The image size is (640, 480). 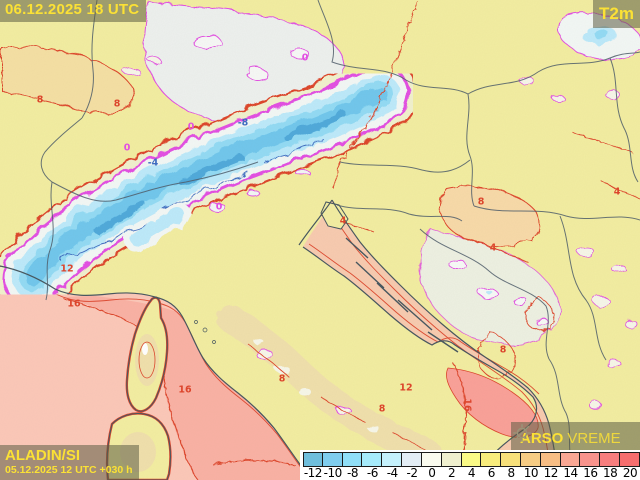 I want to click on colorbar-tick: 14, so click(x=570, y=473).